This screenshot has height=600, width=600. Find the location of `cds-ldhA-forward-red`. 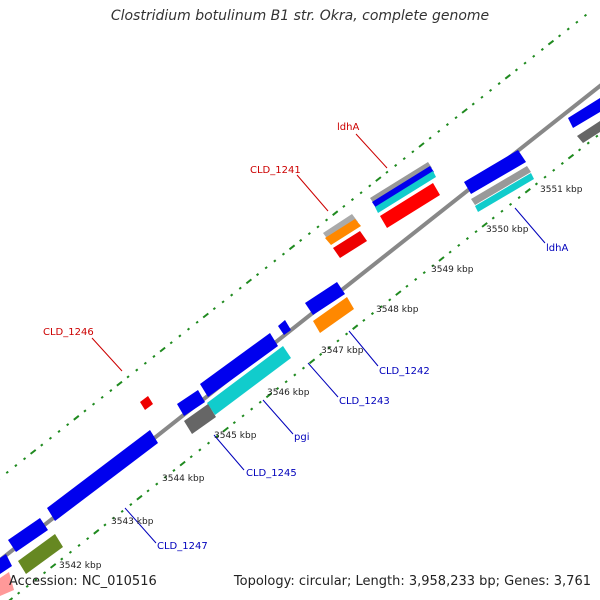

cds-ldhA-forward-red is located at coordinates (410, 205).